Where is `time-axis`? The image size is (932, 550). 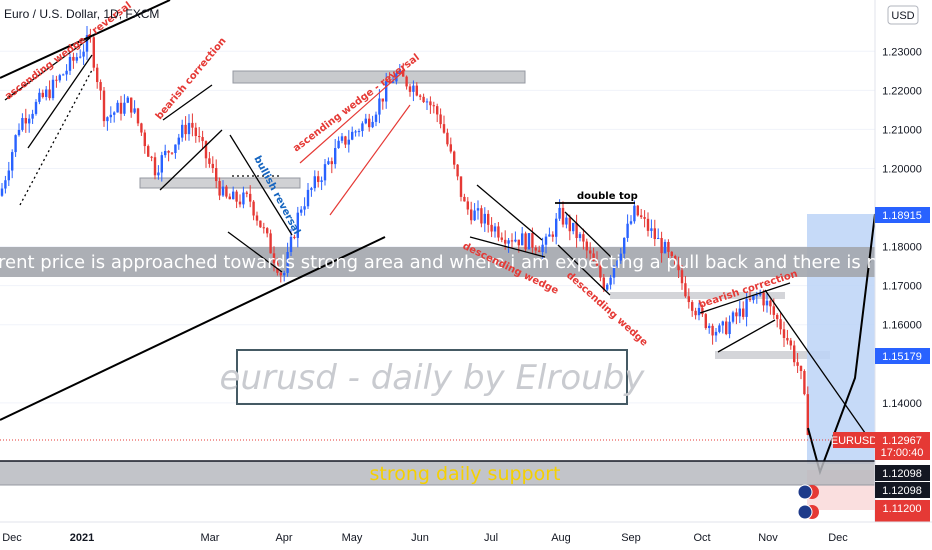 time-axis is located at coordinates (466, 536).